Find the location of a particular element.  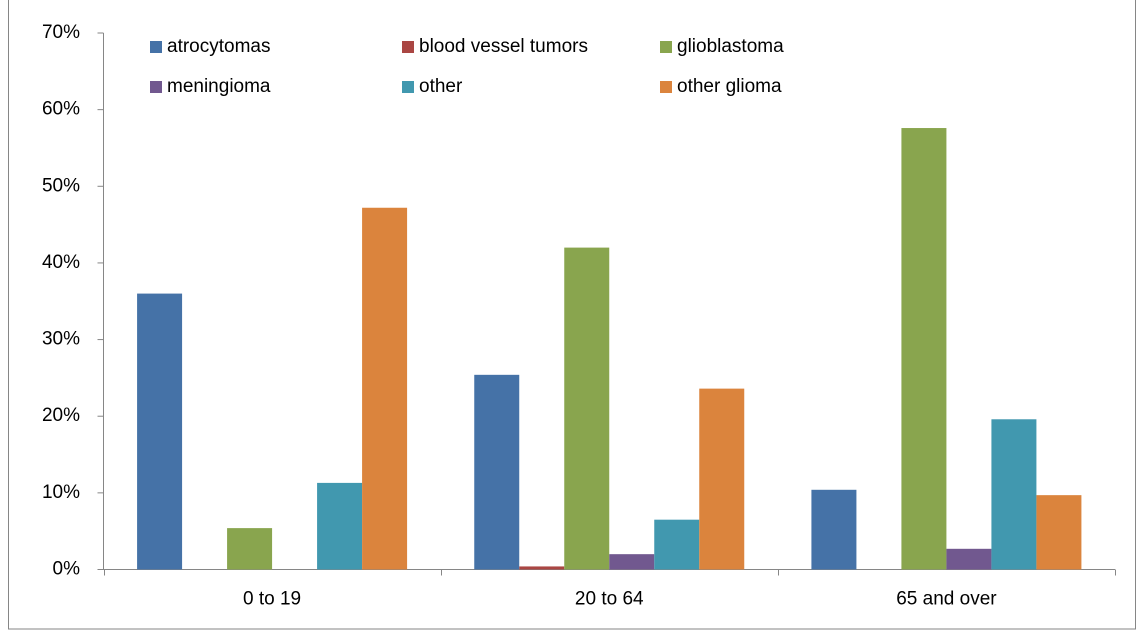

y-tick-label: 20% is located at coordinates (61, 415).